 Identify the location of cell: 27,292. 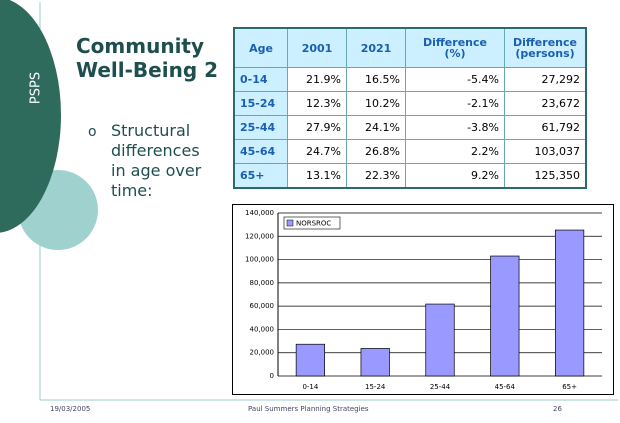
(545, 79).